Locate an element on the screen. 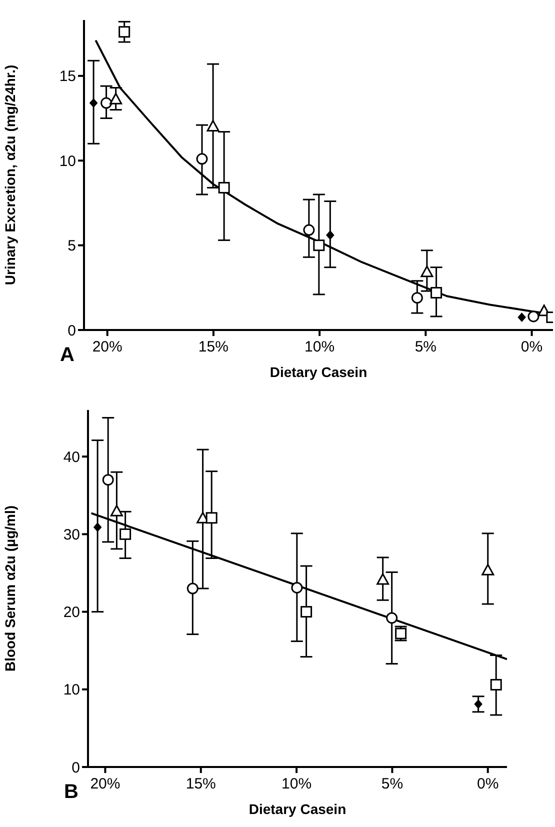  y-axis-title: Urinary Excretion, α2u (mg/24hr.) is located at coordinates (10, 175).